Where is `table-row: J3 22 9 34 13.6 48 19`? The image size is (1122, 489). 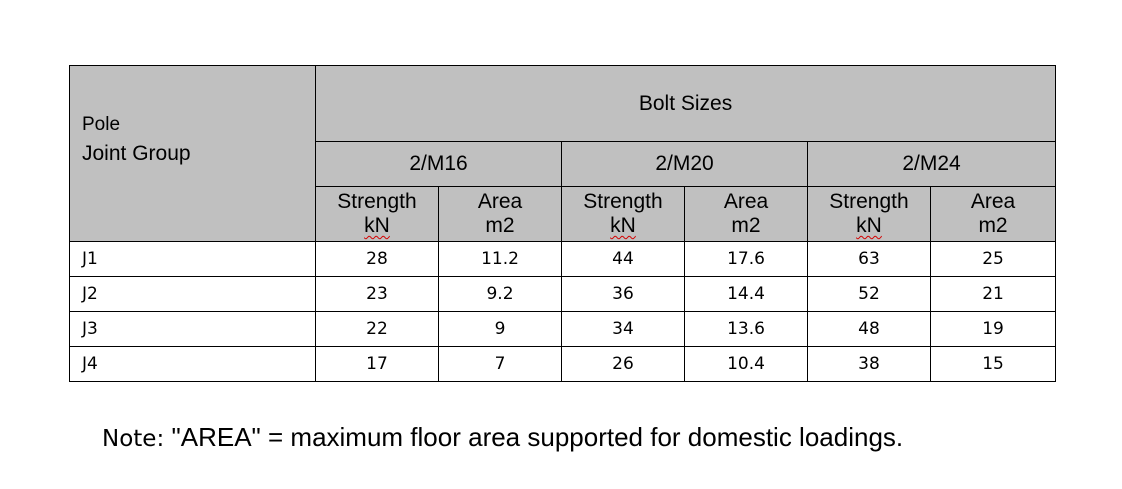 table-row: J3 22 9 34 13.6 48 19 is located at coordinates (563, 329).